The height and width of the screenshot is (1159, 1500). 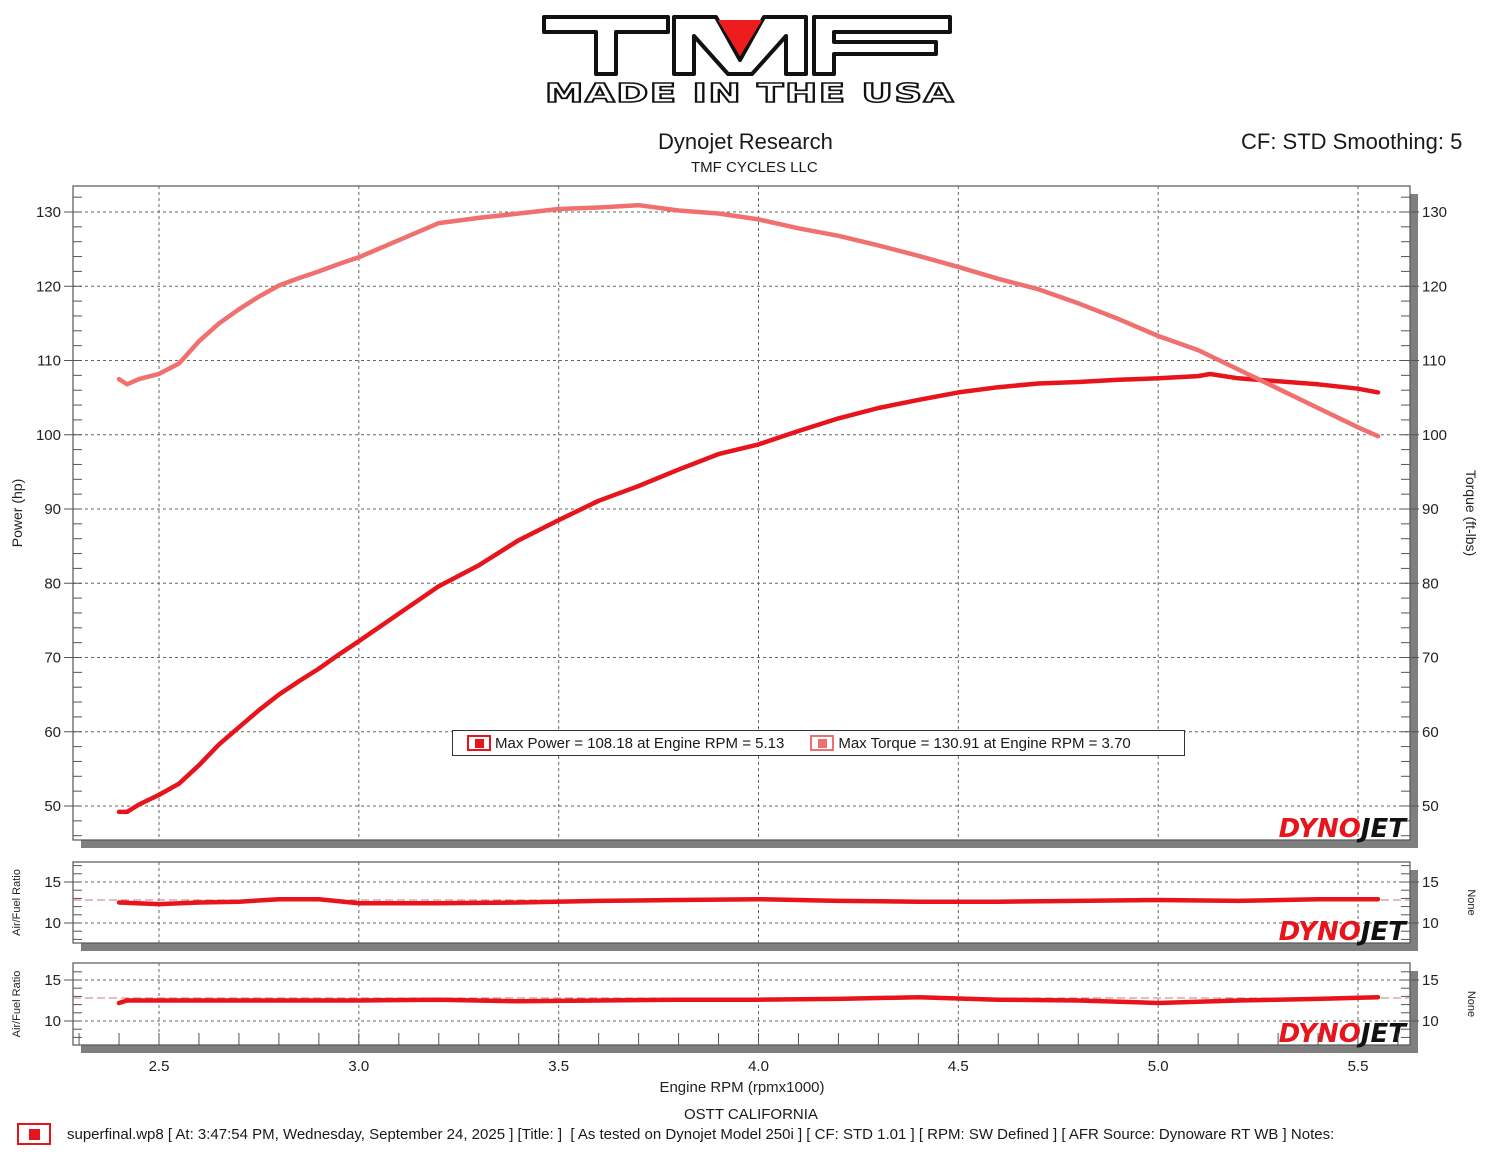 I want to click on x-tick-label: 2.5, so click(x=159, y=1066).